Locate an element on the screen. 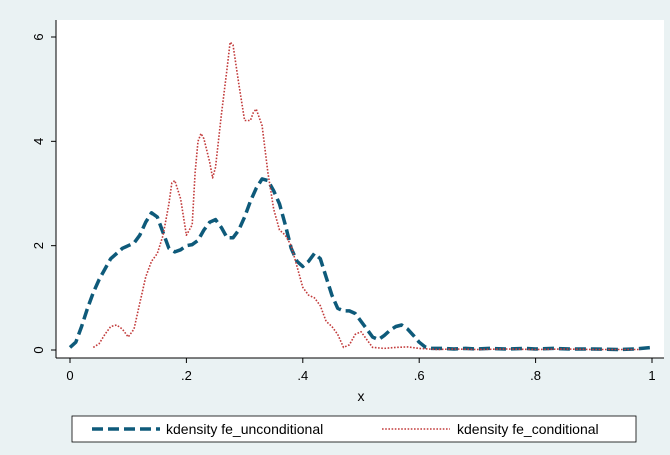  x-tick-label: .2 is located at coordinates (186, 375).